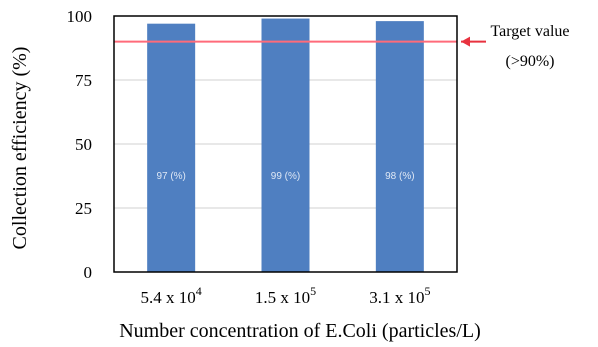 The height and width of the screenshot is (347, 598). What do you see at coordinates (530, 31) in the screenshot?
I see `target-label-line1: Target value` at bounding box center [530, 31].